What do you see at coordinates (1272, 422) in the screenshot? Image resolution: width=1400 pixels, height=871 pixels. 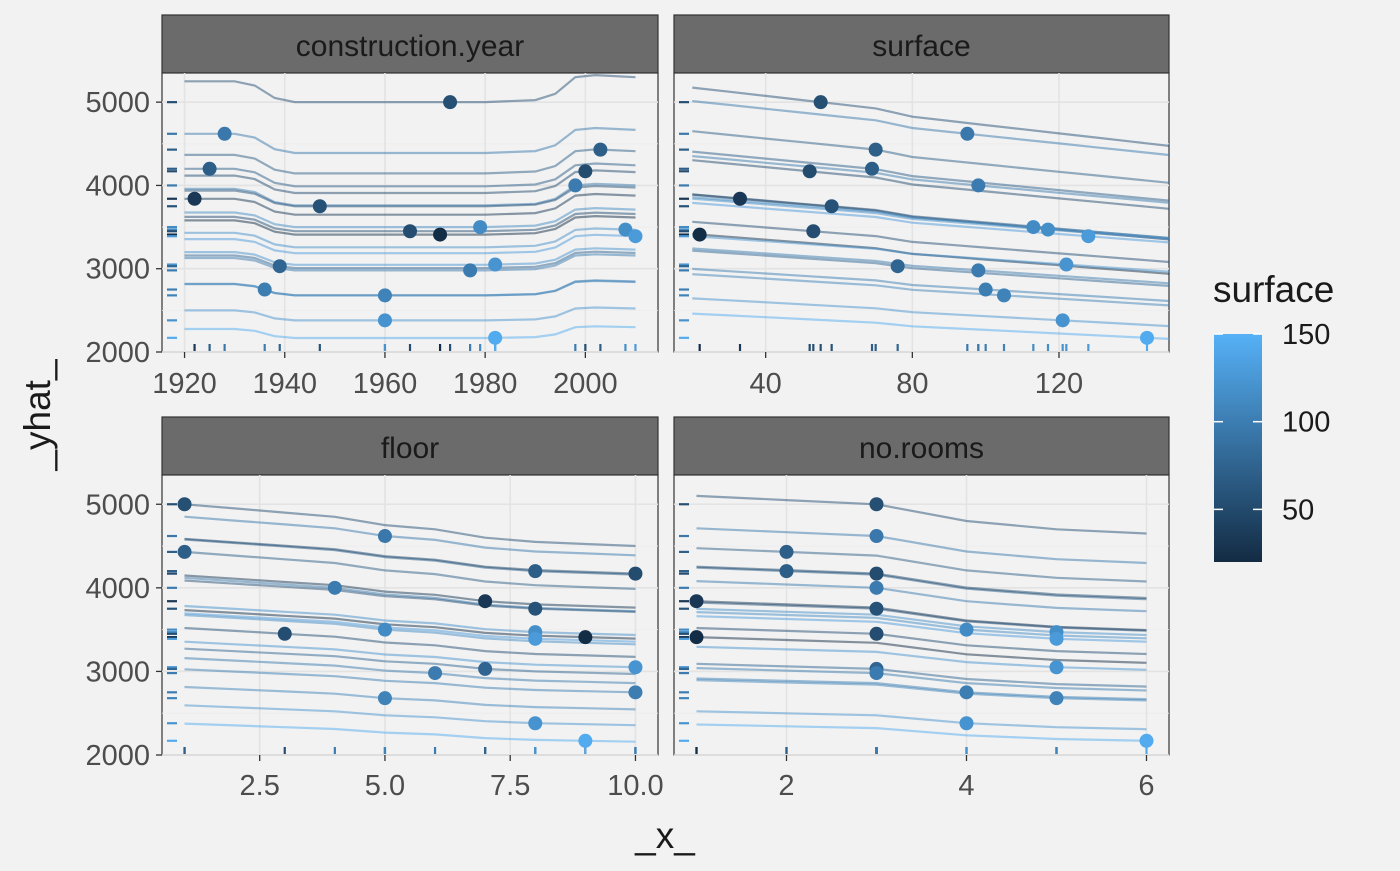 I see `legend-ticks: 50 100 150` at bounding box center [1272, 422].